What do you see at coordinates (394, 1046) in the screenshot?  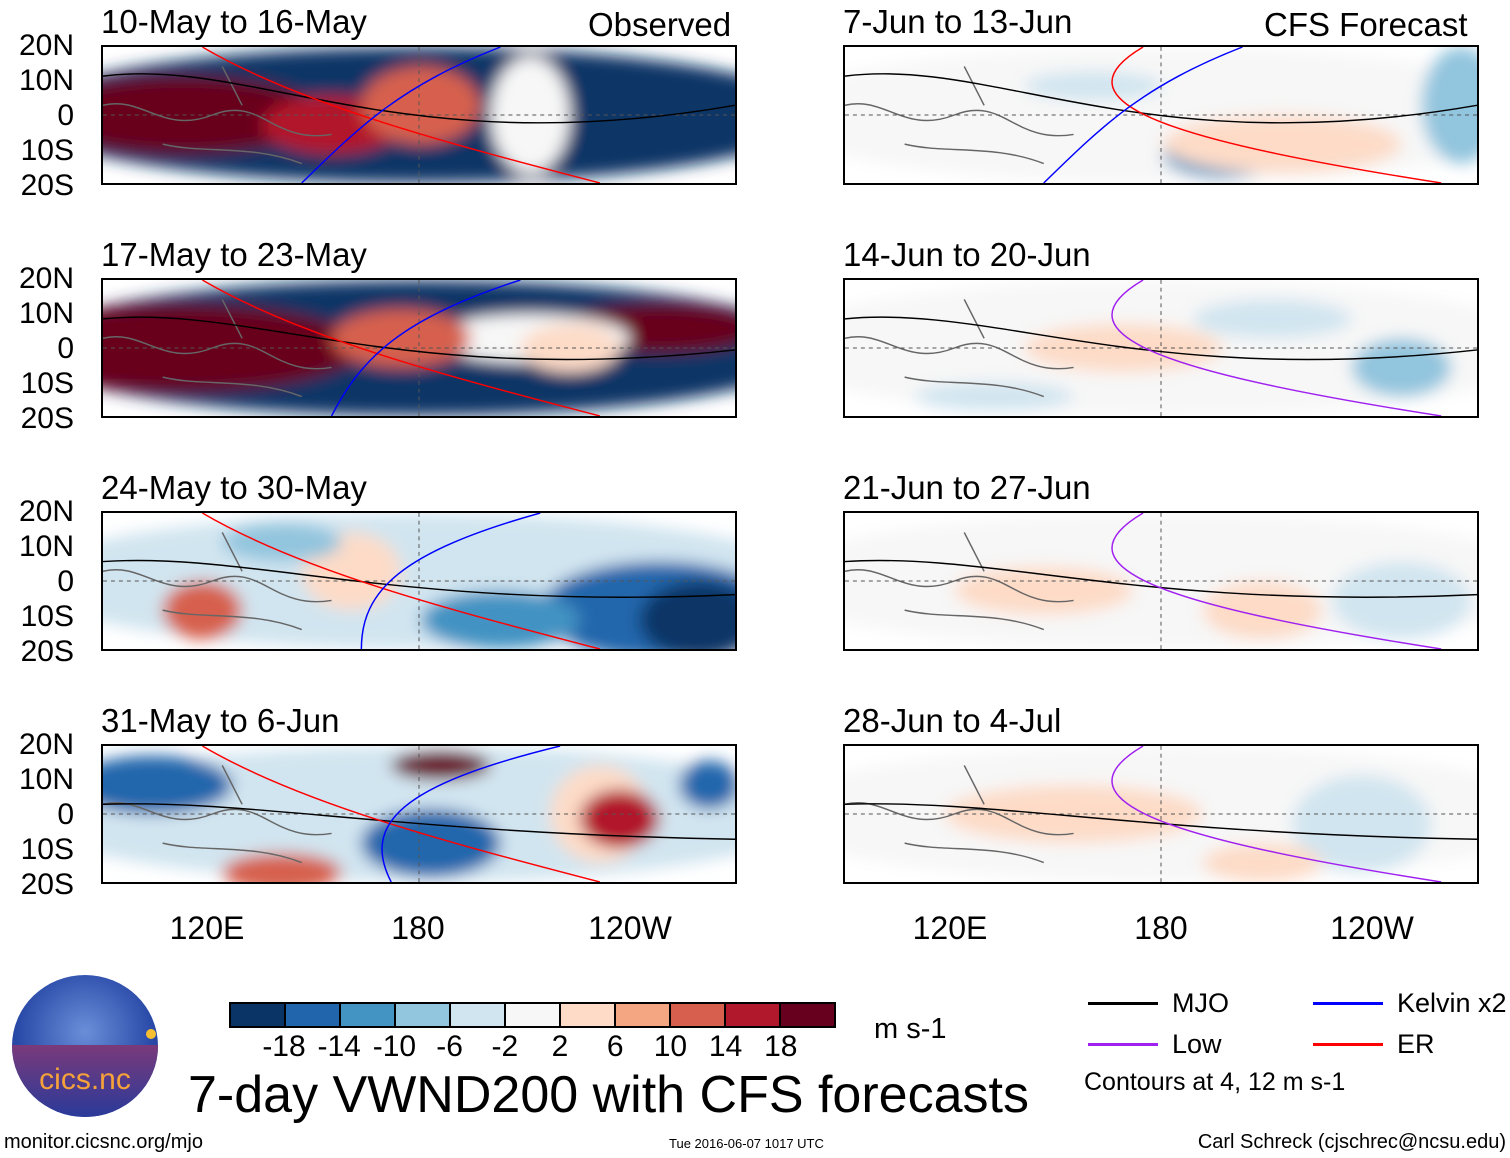 I see `colorbar-tick: -10` at bounding box center [394, 1046].